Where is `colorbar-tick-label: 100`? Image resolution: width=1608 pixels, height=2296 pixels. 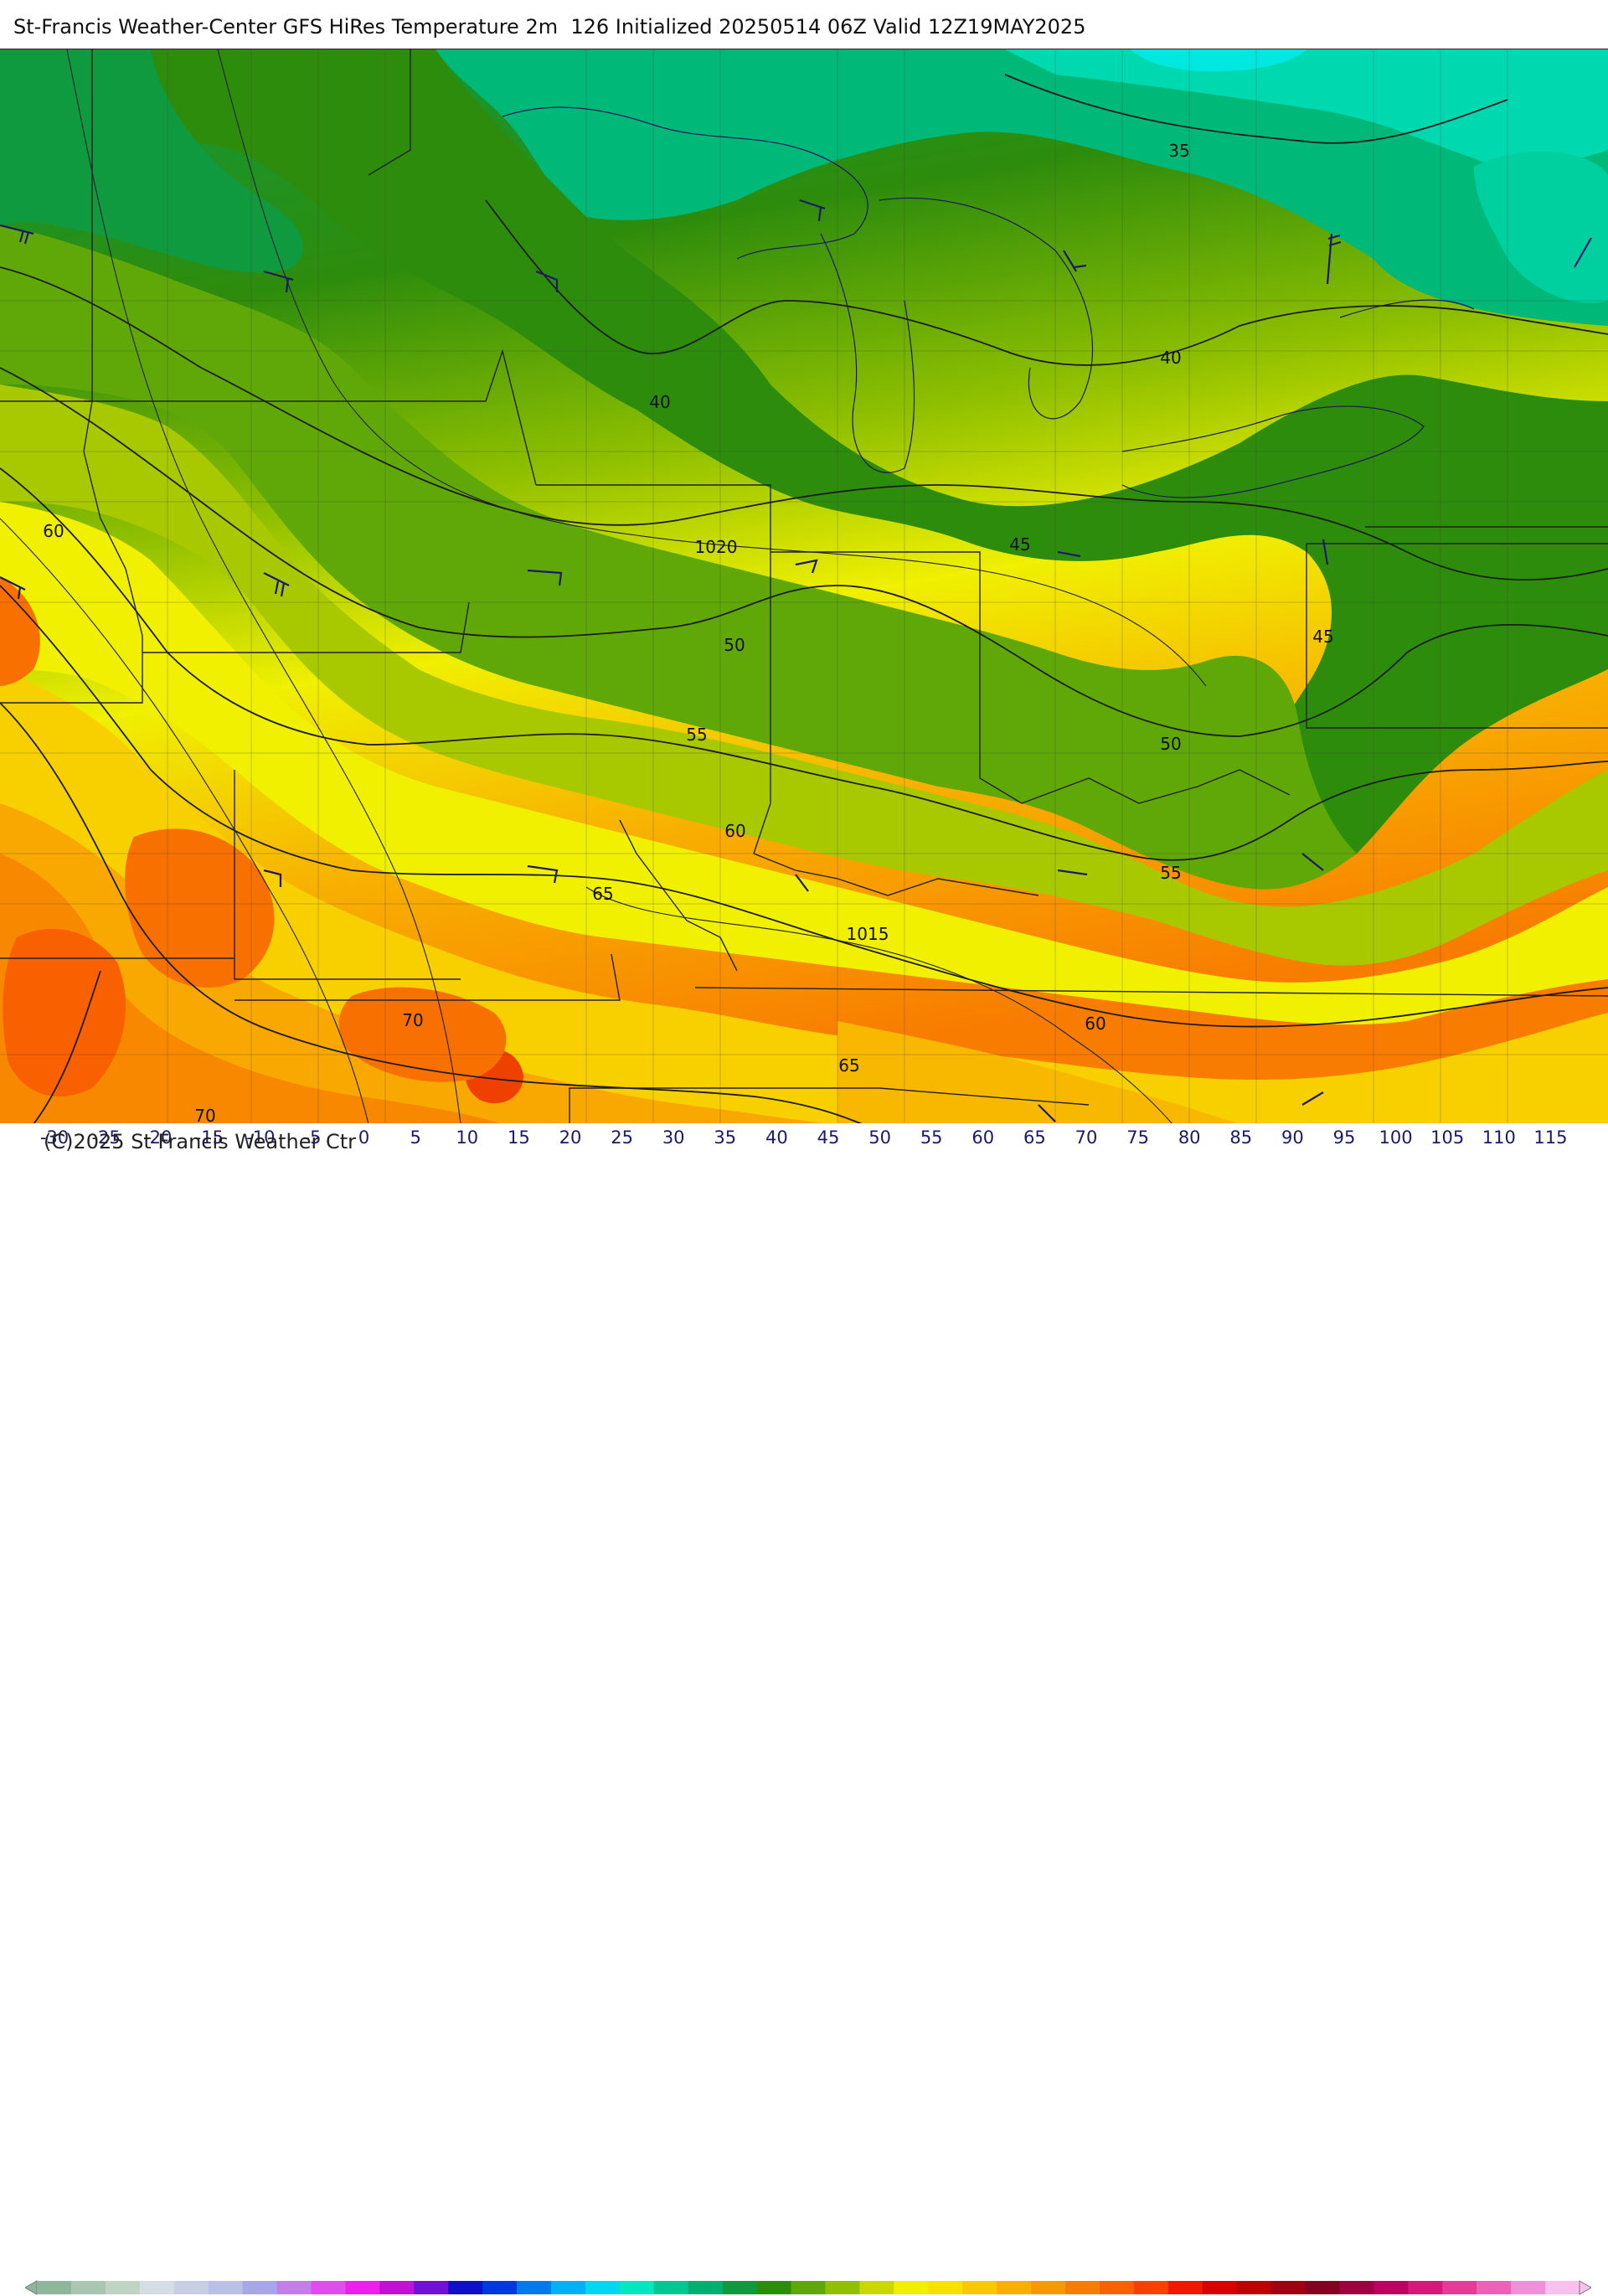
colorbar-tick-label: 100 is located at coordinates (1396, 1137).